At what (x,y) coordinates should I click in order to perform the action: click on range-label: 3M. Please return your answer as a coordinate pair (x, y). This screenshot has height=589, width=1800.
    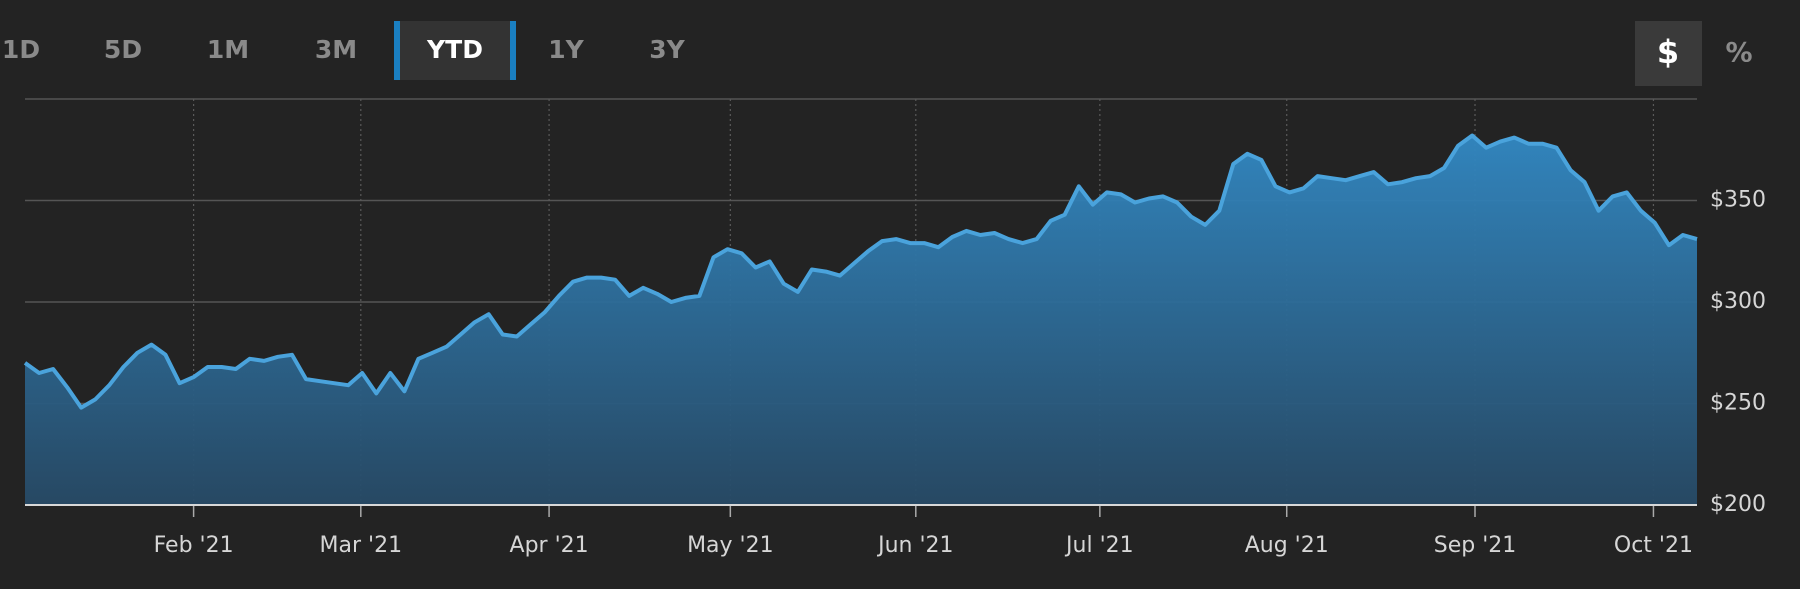
    Looking at the image, I should click on (336, 49).